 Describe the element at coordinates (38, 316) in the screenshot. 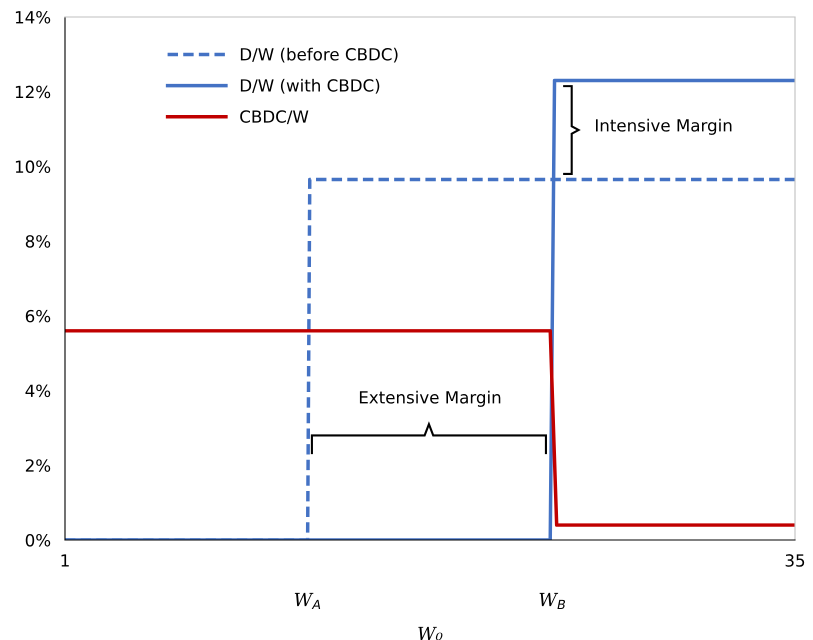

I see `y-tick-label: 6%` at that location.